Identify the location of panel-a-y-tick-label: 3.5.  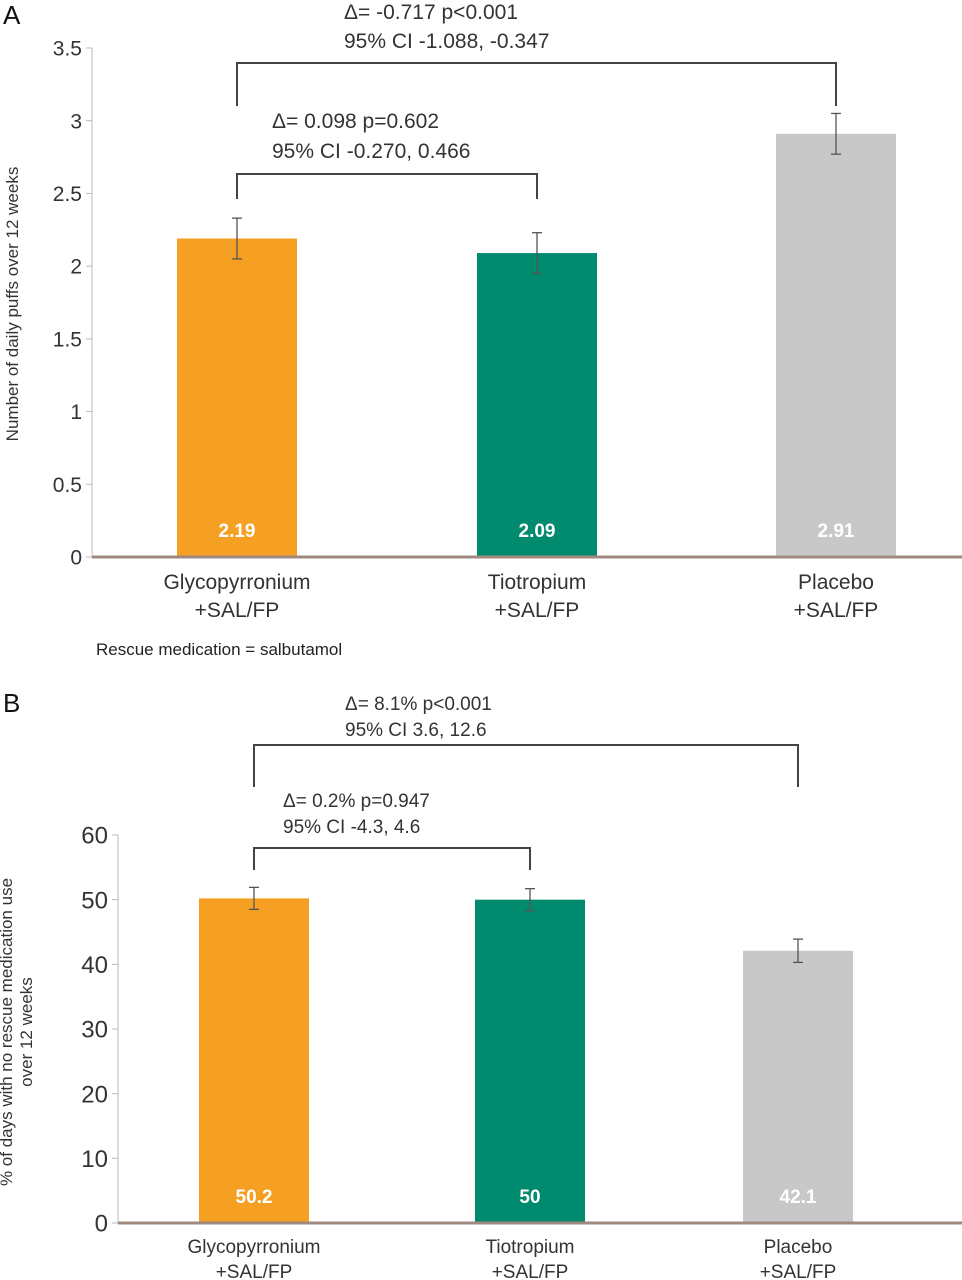
(67, 49).